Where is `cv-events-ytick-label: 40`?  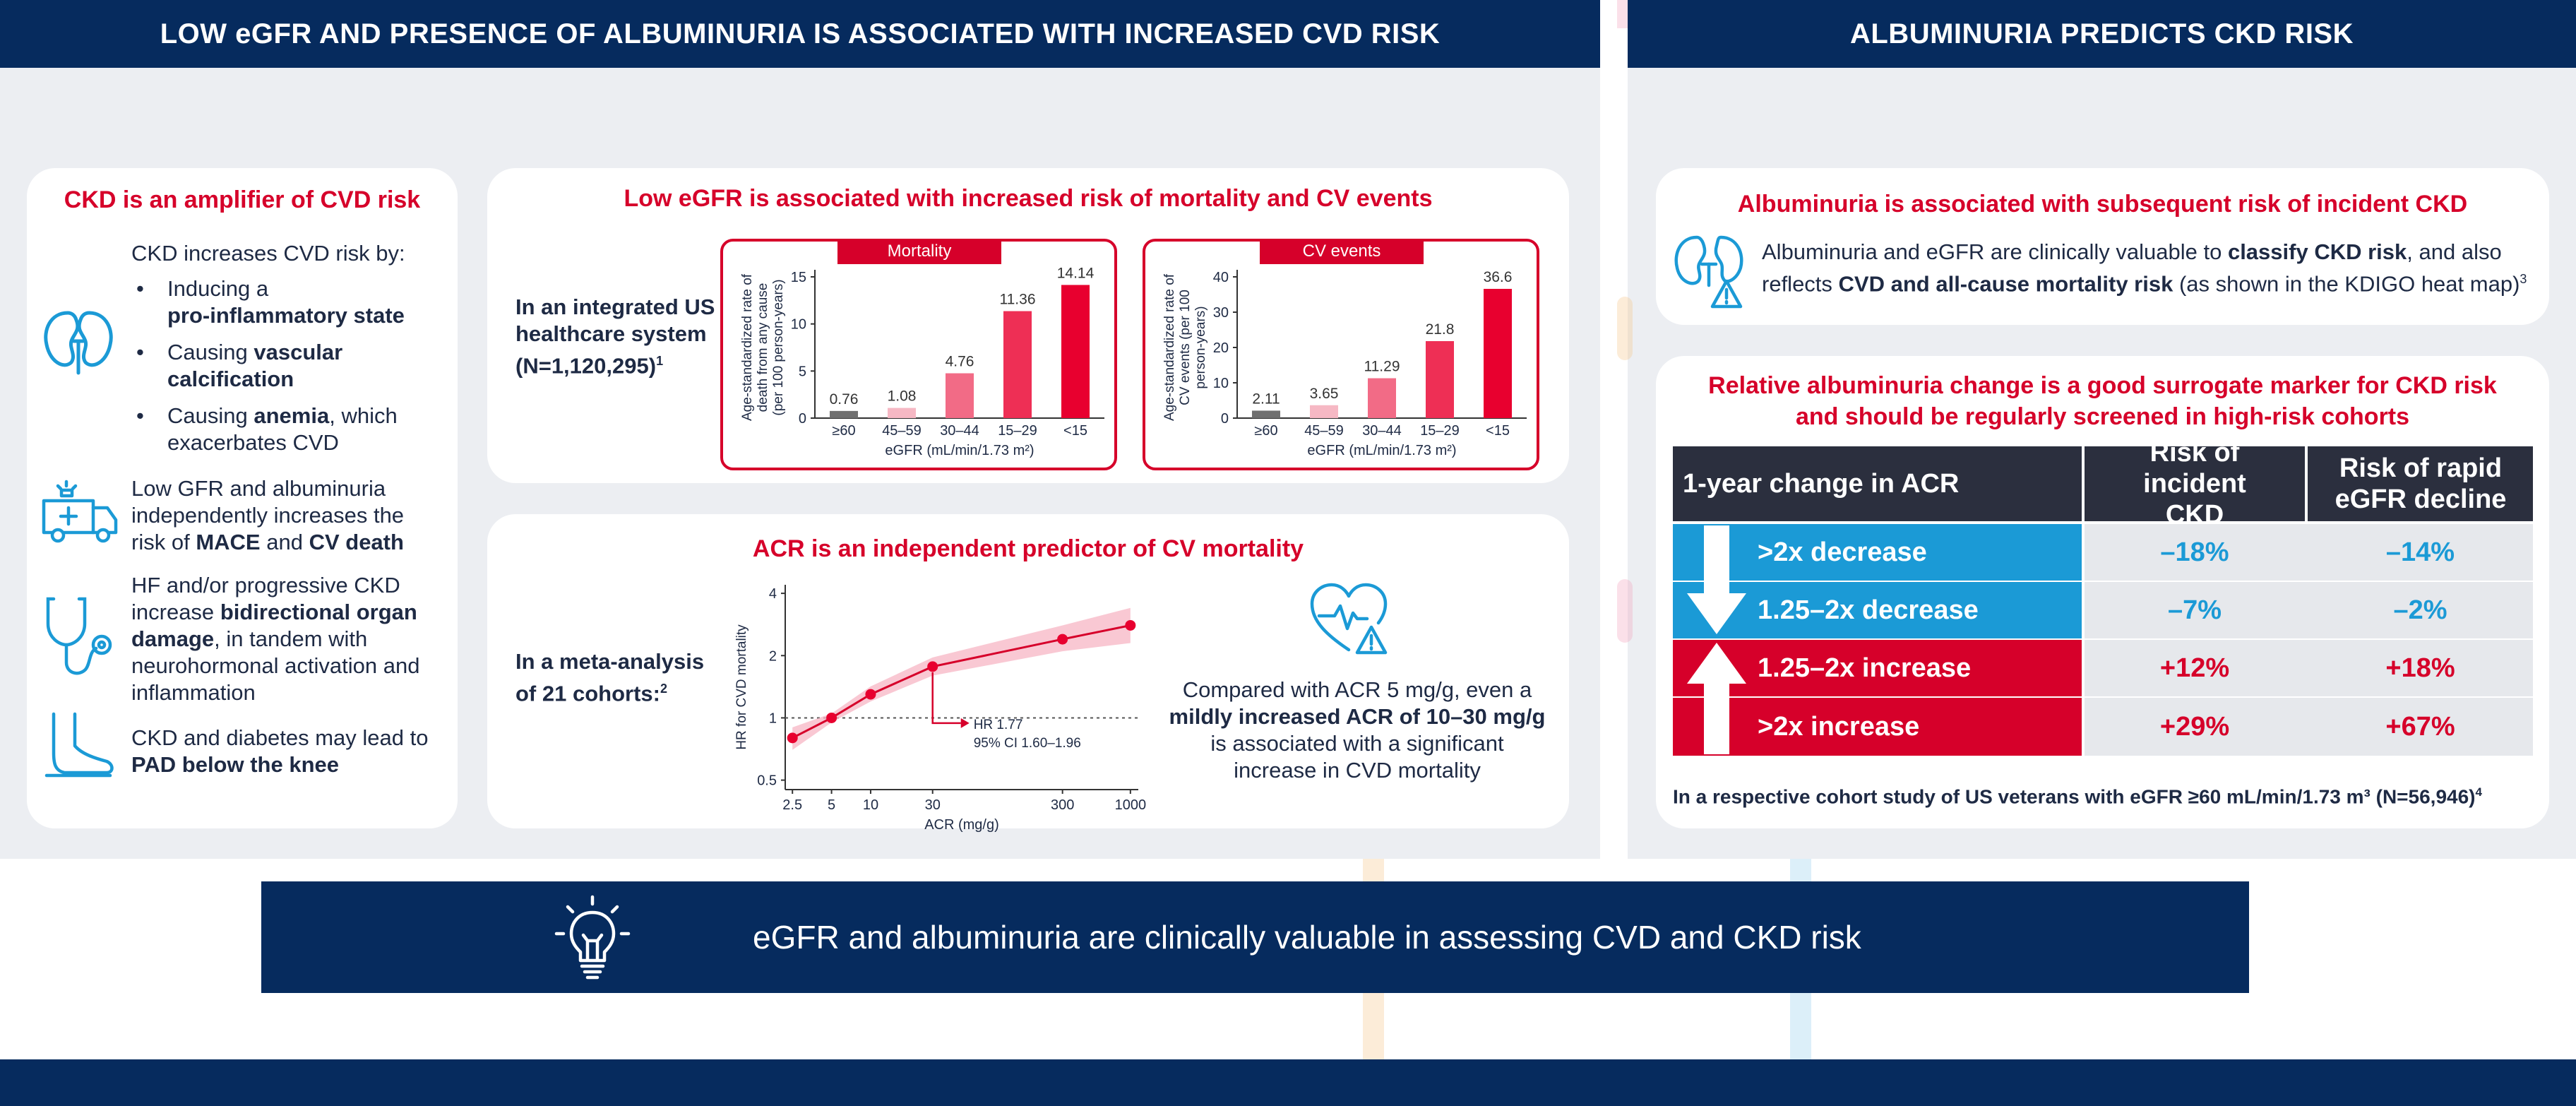
cv-events-ytick-label: 40 is located at coordinates (1221, 277).